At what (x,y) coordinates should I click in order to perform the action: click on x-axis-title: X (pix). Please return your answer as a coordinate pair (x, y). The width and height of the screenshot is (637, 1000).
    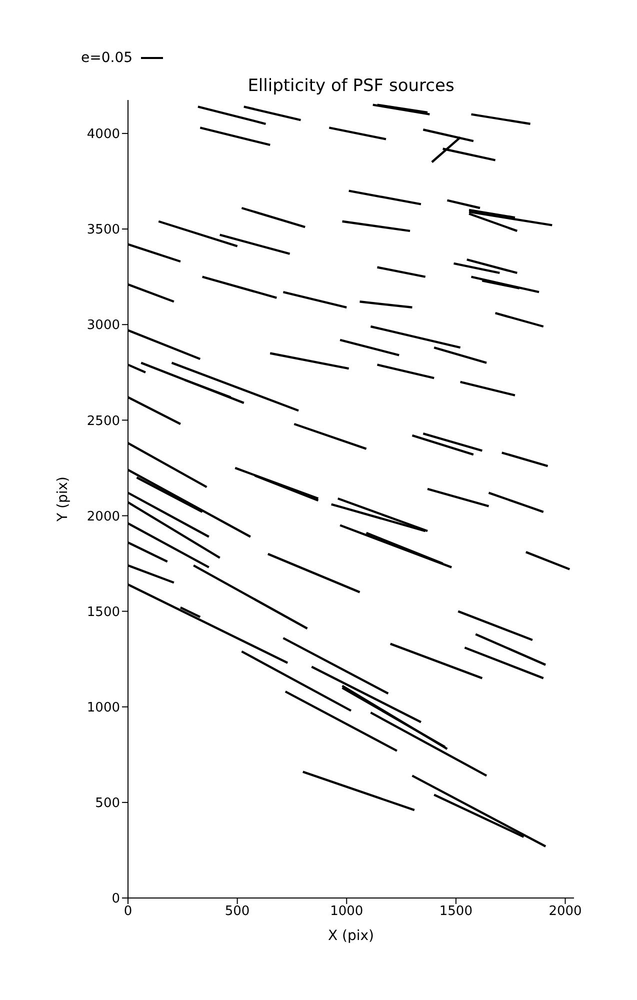
    Looking at the image, I should click on (351, 936).